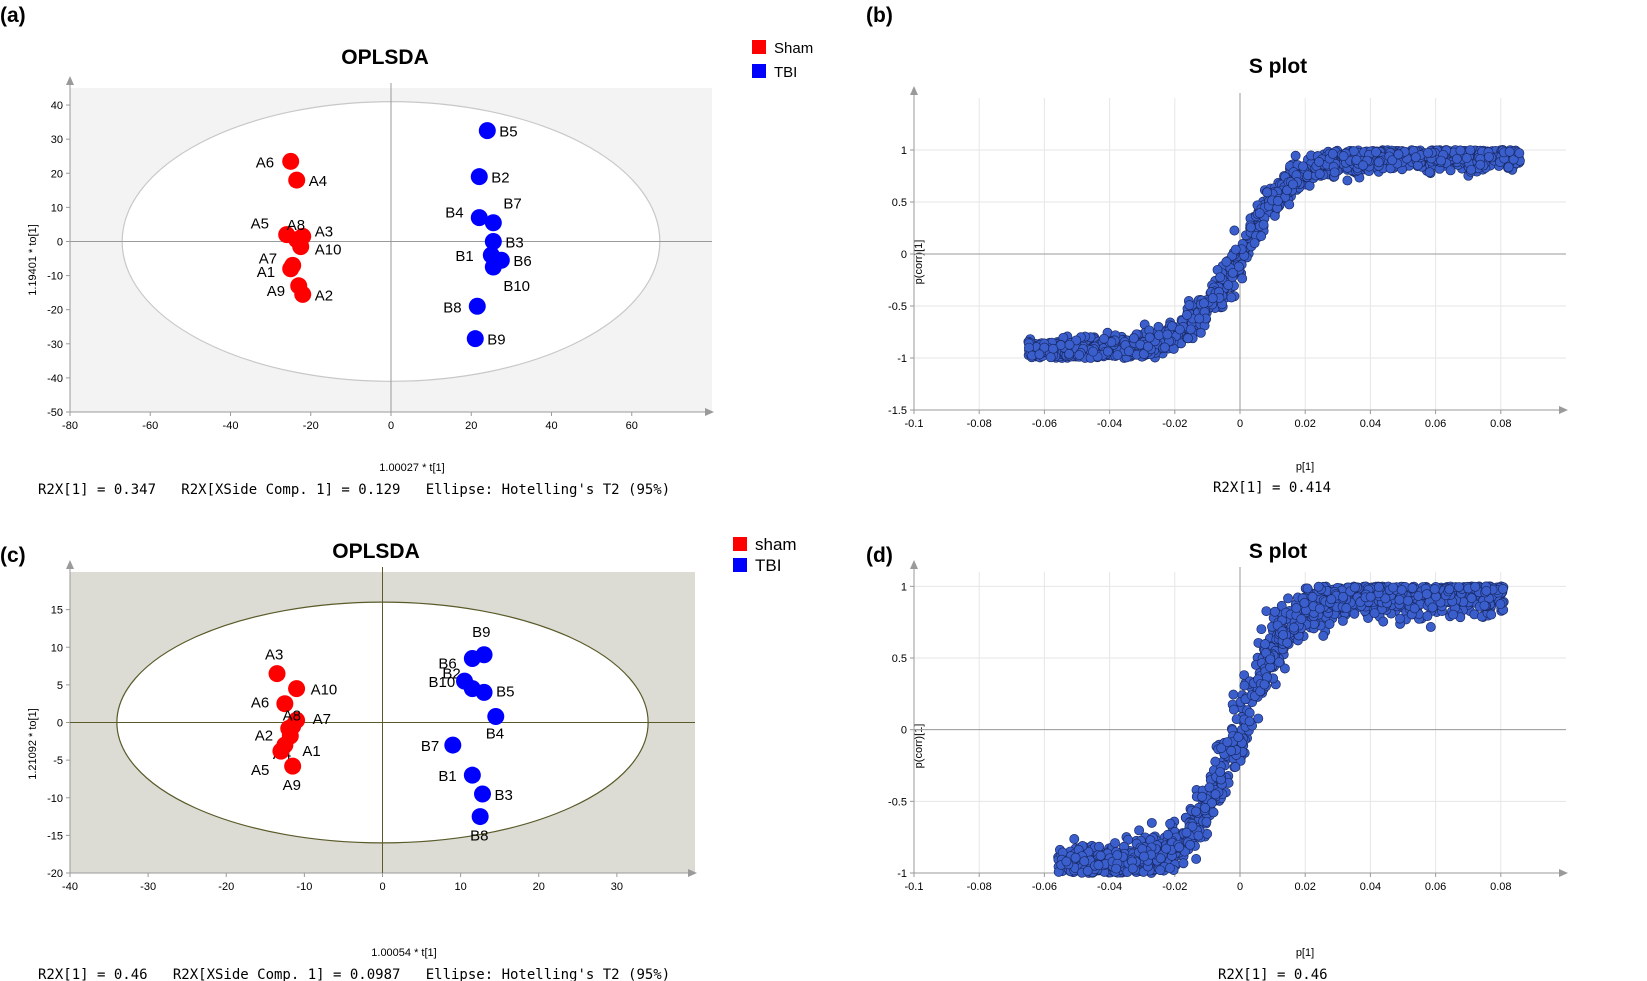 This screenshot has width=1647, height=981. Describe the element at coordinates (902, 874) in the screenshot. I see `y-tick-label: -1` at that location.